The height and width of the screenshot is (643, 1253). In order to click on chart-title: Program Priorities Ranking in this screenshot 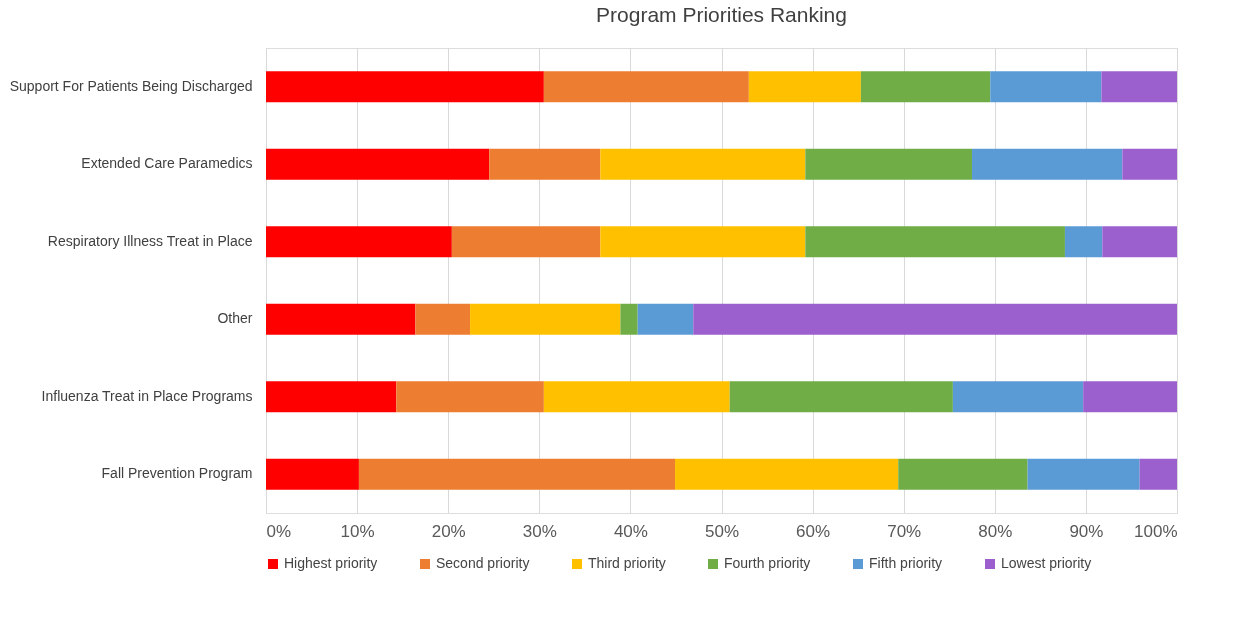, I will do `click(721, 14)`.